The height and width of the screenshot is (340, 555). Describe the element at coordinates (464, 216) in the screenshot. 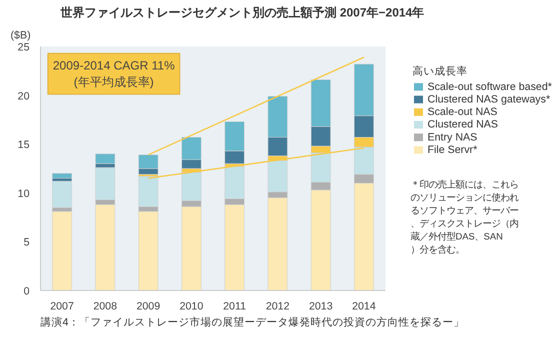

I see `text: ＊印の売上額には、これらのソリューションに使われるソフトウェア、サーバー、ディスクストレージ（内蔵／外付型DAS、SAN）分を含む。` at that location.